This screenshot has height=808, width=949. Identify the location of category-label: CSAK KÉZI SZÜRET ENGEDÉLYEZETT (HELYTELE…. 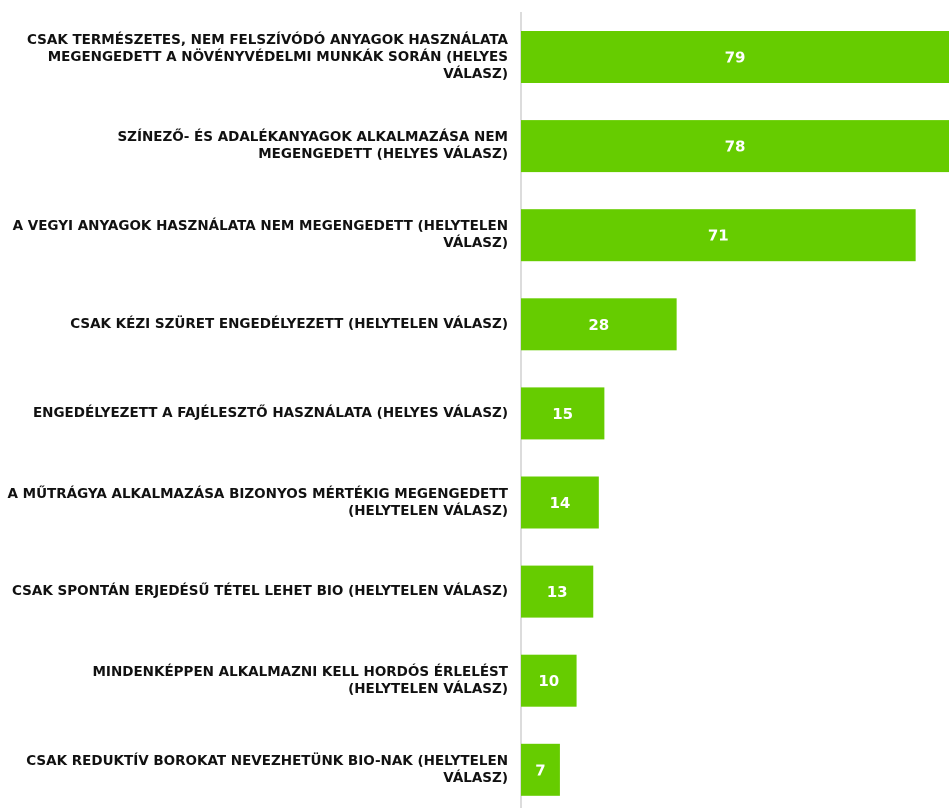
(289, 323).